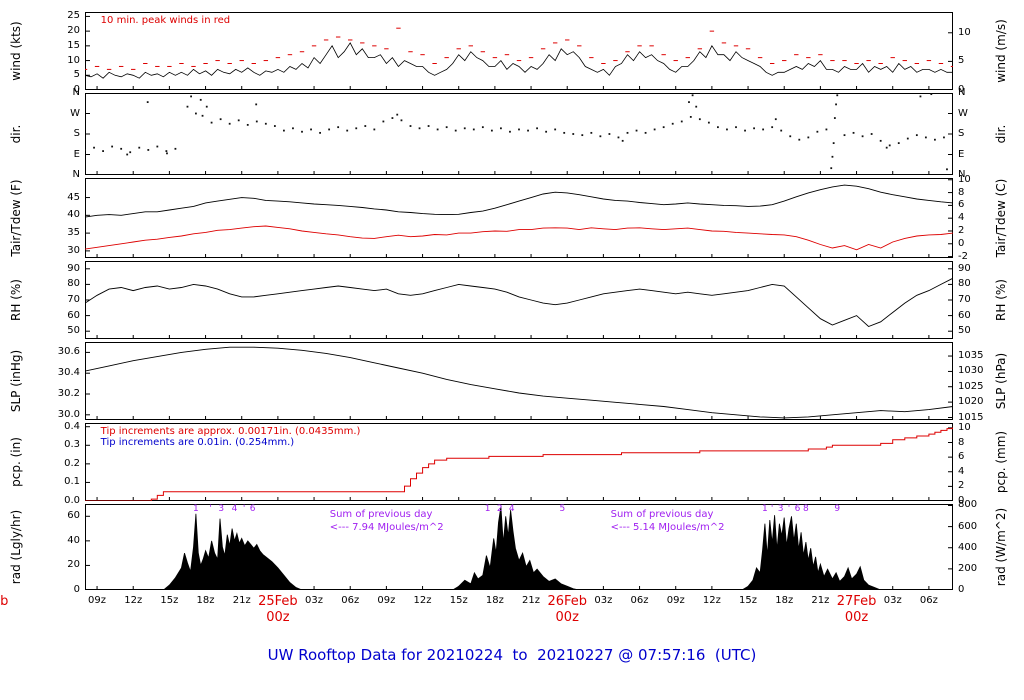  What do you see at coordinates (971, 356) in the screenshot?
I see `y-tick-label: 1035` at bounding box center [971, 356].